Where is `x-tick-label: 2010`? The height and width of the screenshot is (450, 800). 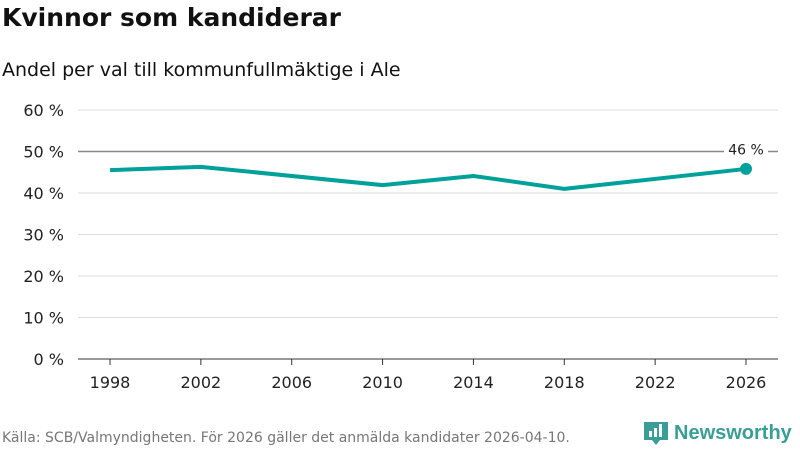 x-tick-label: 2010 is located at coordinates (382, 382).